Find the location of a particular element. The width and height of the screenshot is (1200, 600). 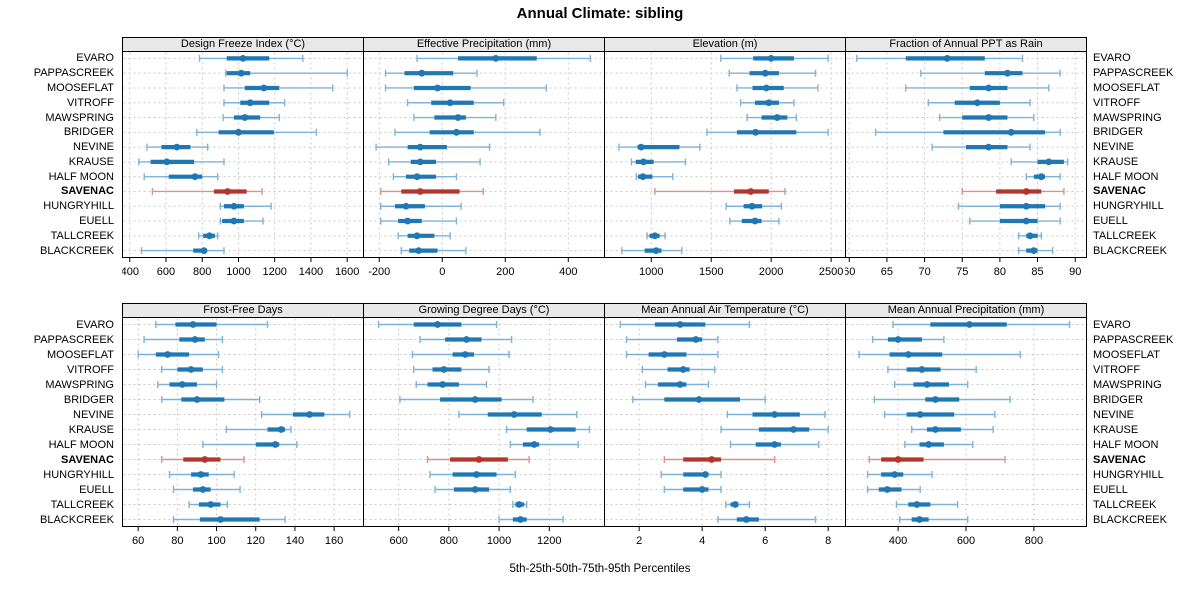

site-label-mawspring: MAWSPRING is located at coordinates (79, 384).